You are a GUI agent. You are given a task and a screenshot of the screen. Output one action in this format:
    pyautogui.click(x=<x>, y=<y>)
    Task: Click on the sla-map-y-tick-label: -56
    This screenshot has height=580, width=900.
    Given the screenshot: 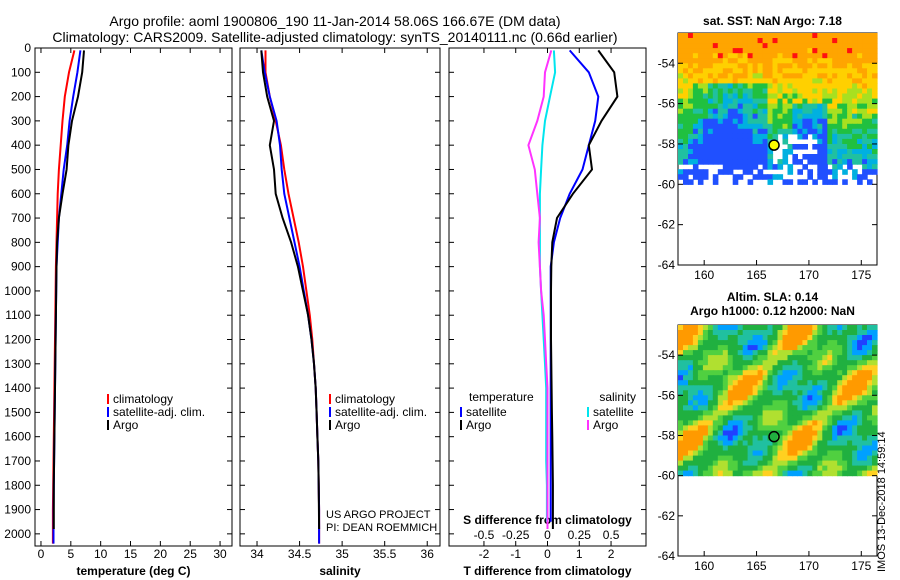 What is the action you would take?
    pyautogui.click(x=667, y=395)
    